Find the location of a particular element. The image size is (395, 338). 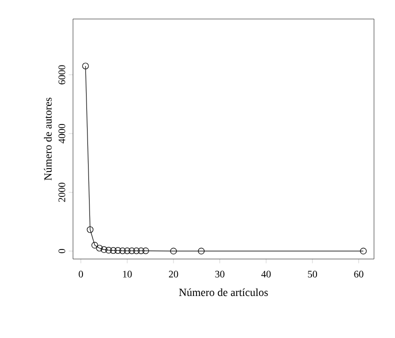

y-tick-label: 0 is located at coordinates (62, 251).